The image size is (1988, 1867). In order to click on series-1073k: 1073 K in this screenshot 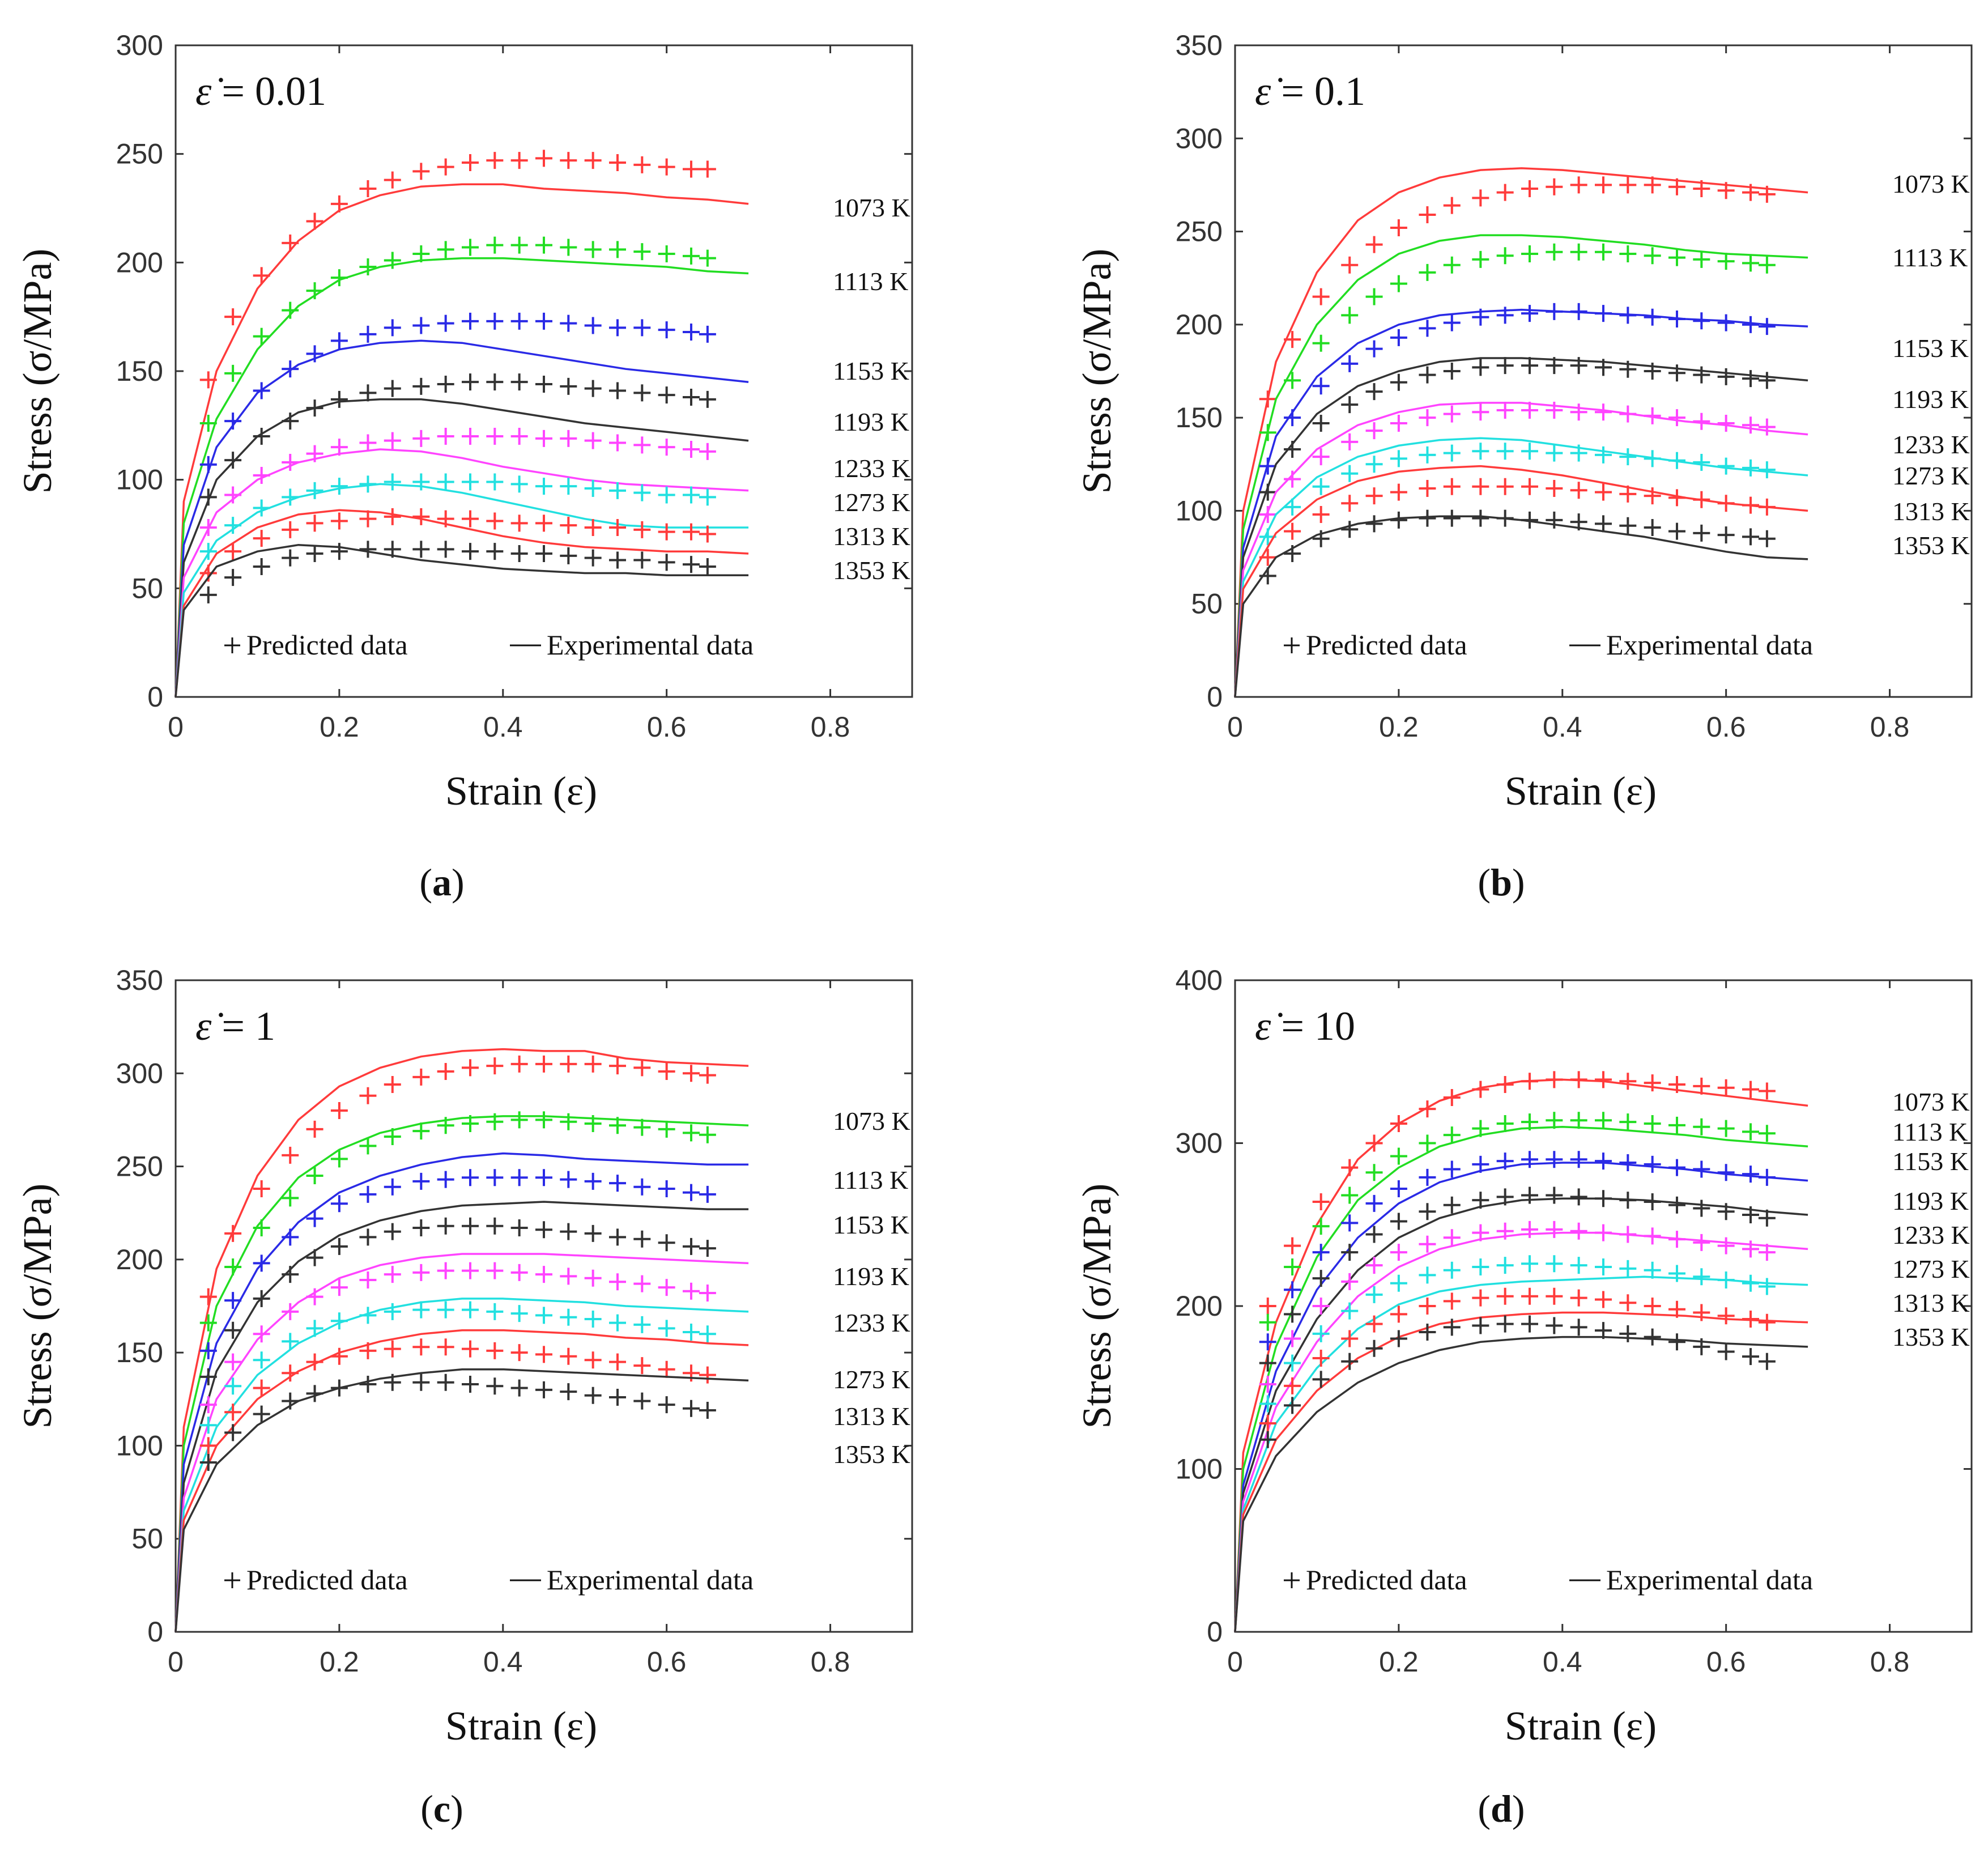, I will do `click(542, 1340)`.